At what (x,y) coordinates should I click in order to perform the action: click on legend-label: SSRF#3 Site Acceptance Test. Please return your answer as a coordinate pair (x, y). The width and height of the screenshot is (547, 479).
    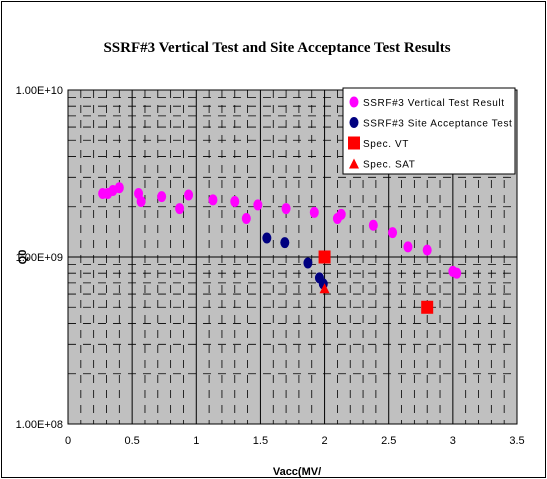
    Looking at the image, I should click on (437, 124).